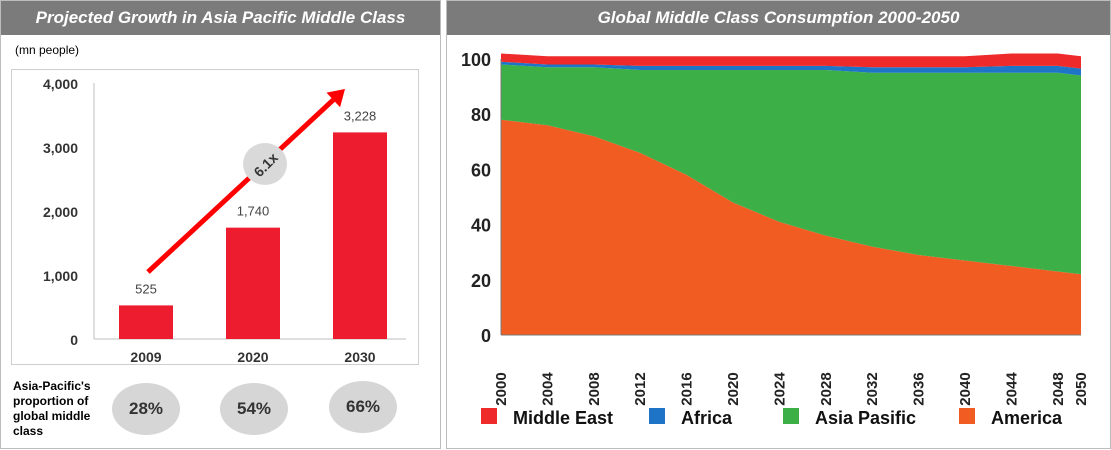 The width and height of the screenshot is (1111, 450). Describe the element at coordinates (254, 409) in the screenshot. I see `proportion-2020: 54%` at that location.